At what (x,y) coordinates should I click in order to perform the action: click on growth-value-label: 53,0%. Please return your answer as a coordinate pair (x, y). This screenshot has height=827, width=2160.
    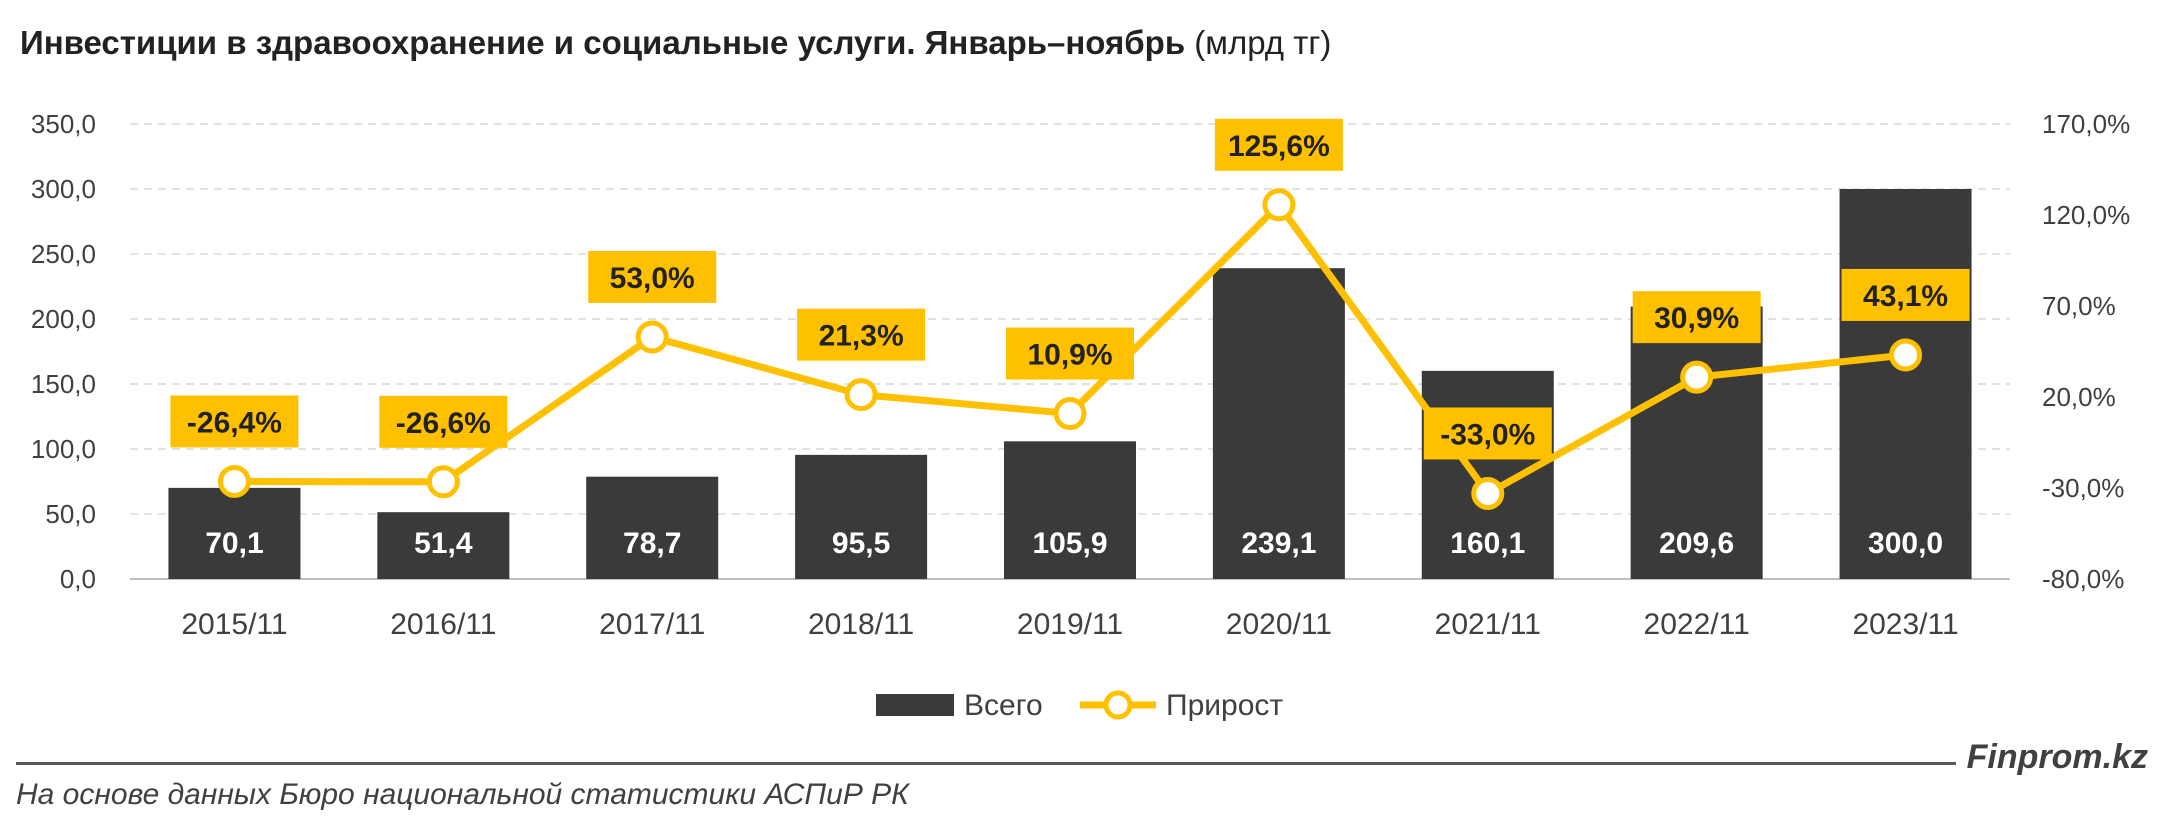
    Looking at the image, I should click on (652, 278).